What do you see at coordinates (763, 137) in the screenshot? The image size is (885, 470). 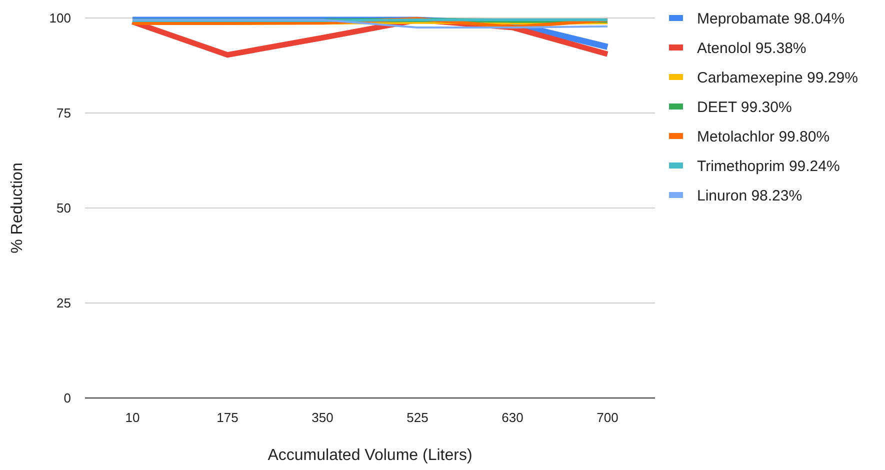 I see `legend-label: Metolachlor 99.80%` at bounding box center [763, 137].